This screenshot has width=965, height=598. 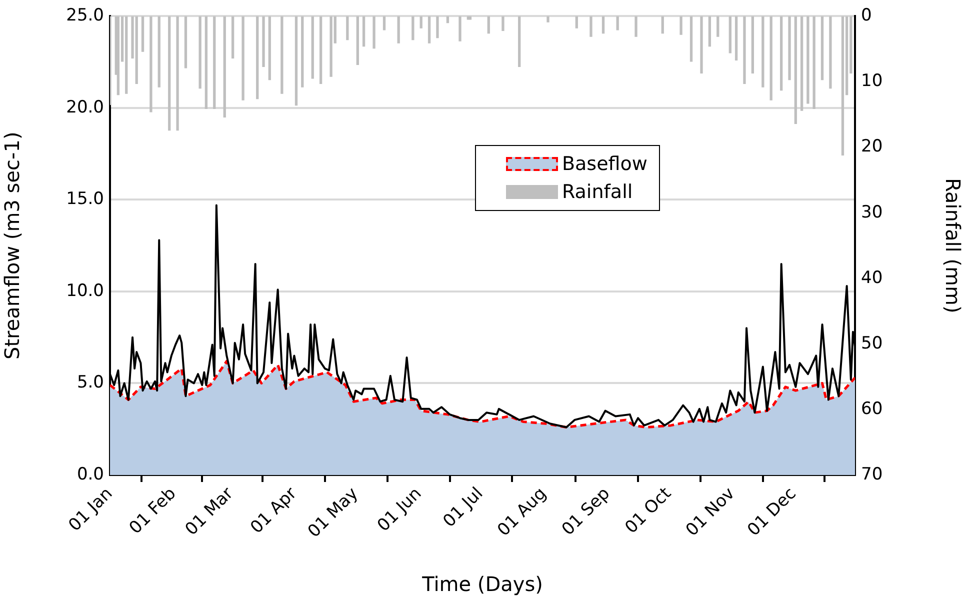 What do you see at coordinates (872, 146) in the screenshot?
I see `y2-tick-label: 20` at bounding box center [872, 146].